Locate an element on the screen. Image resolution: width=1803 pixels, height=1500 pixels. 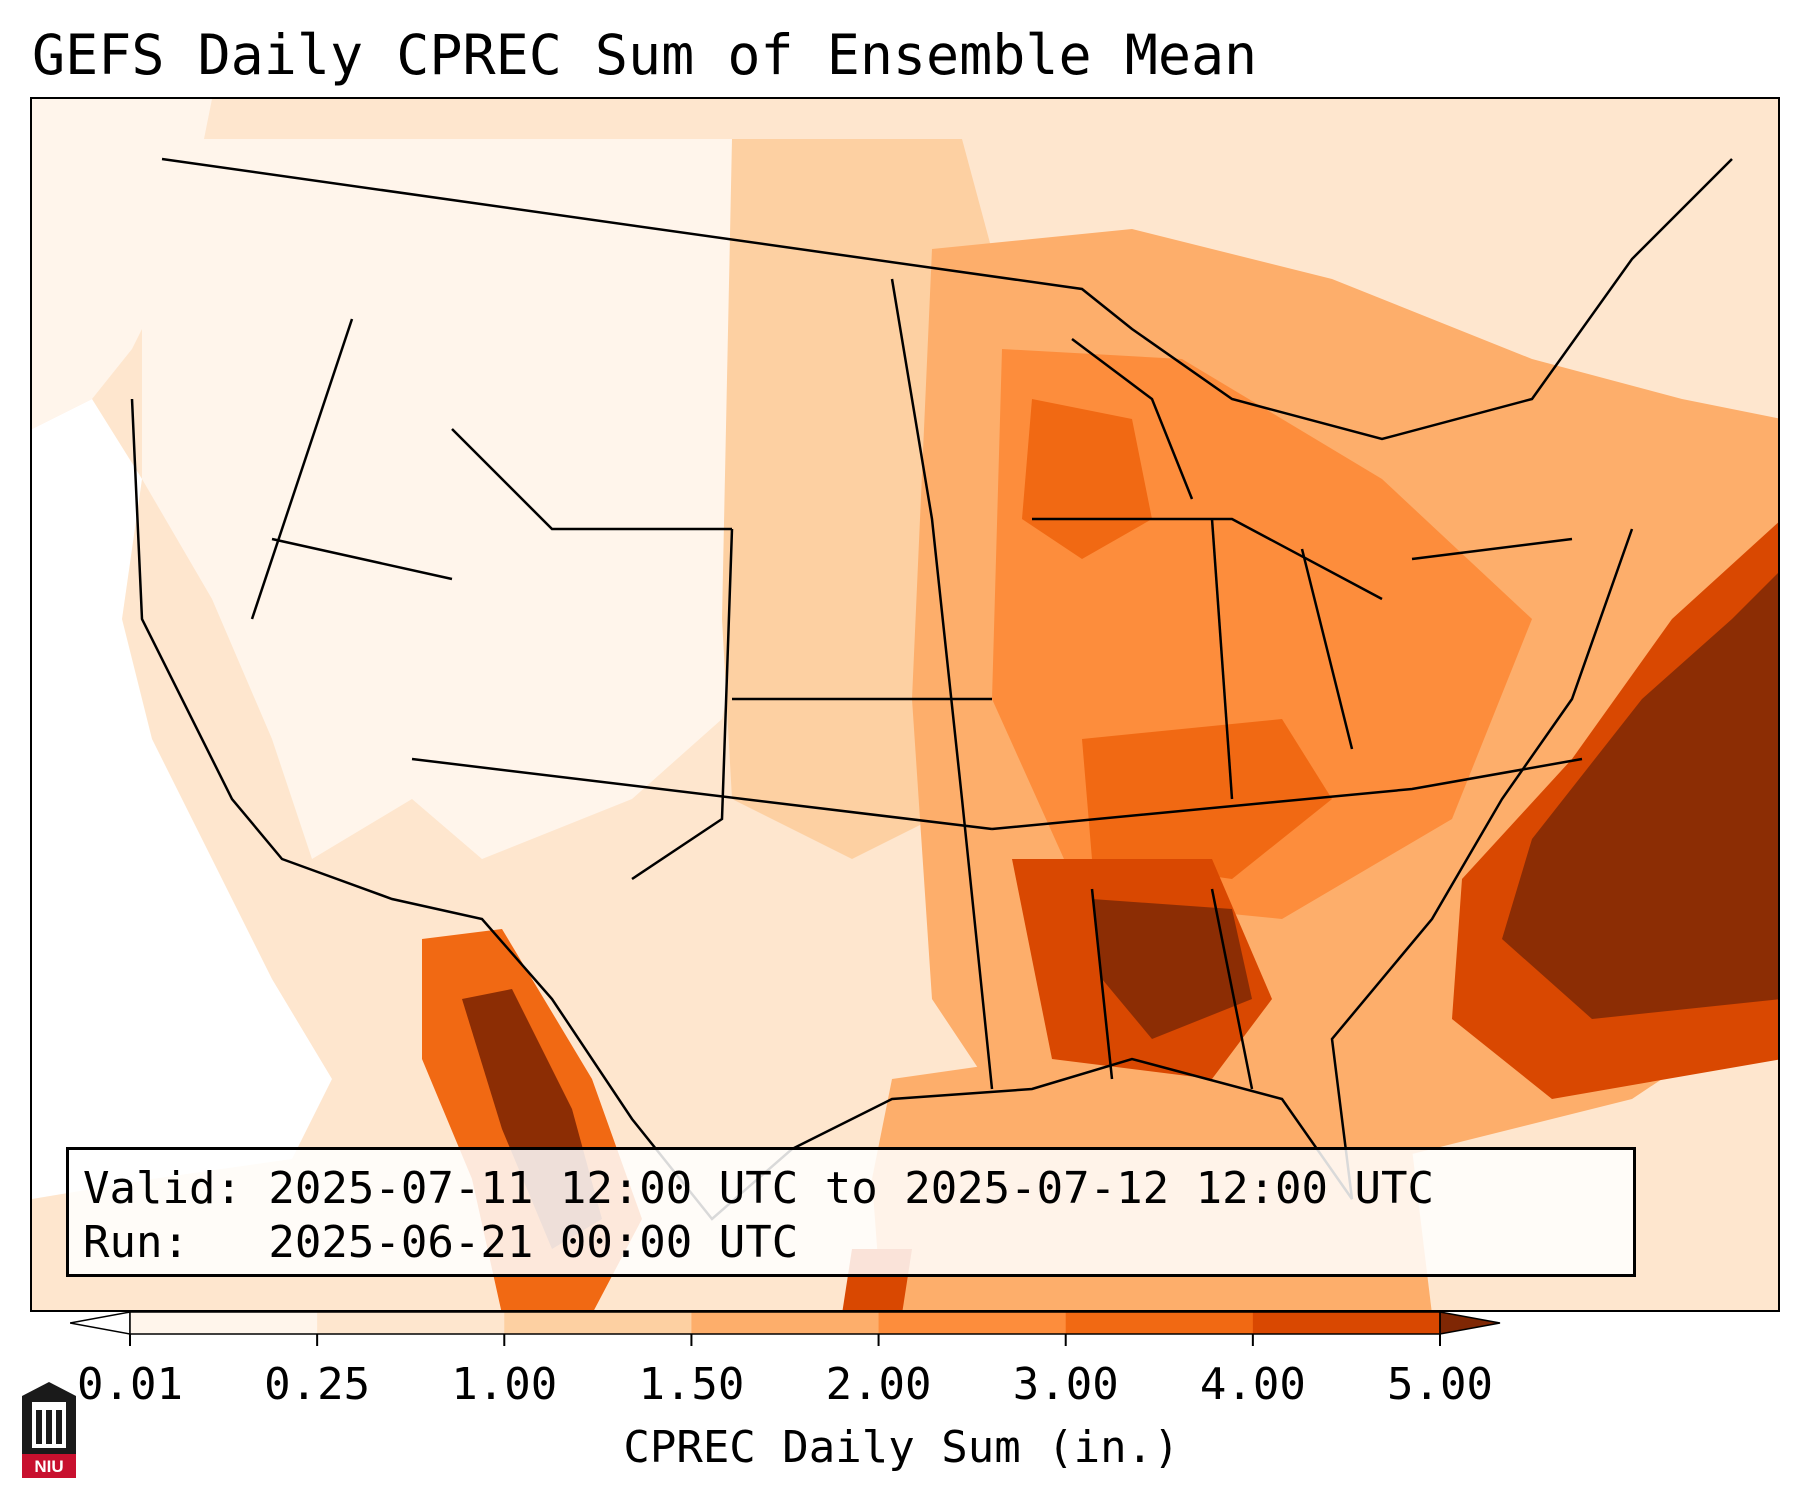
colorbar-tick-label: 0.25 is located at coordinates (317, 1384).